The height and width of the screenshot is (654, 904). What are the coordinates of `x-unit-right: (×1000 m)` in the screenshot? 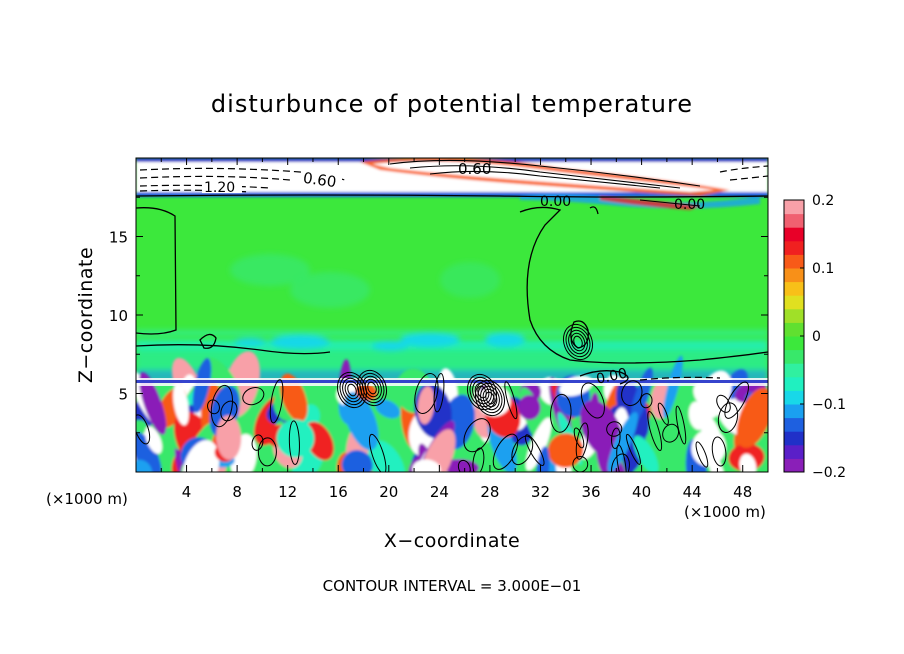 It's located at (725, 512).